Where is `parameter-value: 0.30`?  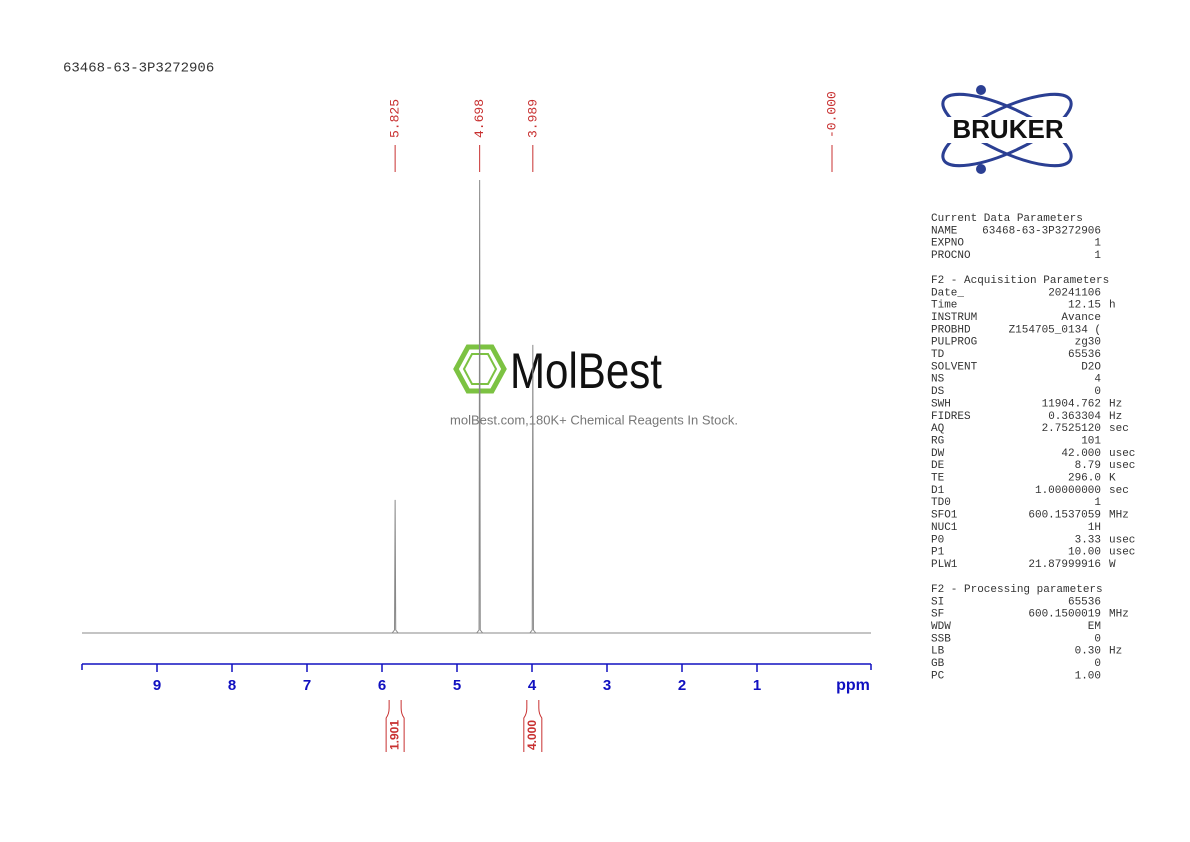
parameter-value: 0.30 is located at coordinates (1088, 652).